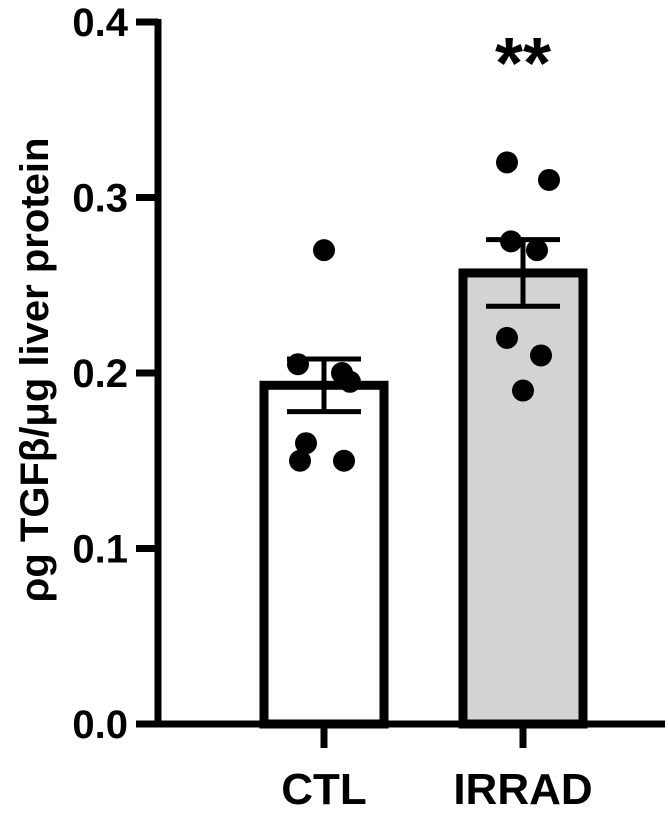  I want to click on y-tick-label: 0.4, so click(100, 23).